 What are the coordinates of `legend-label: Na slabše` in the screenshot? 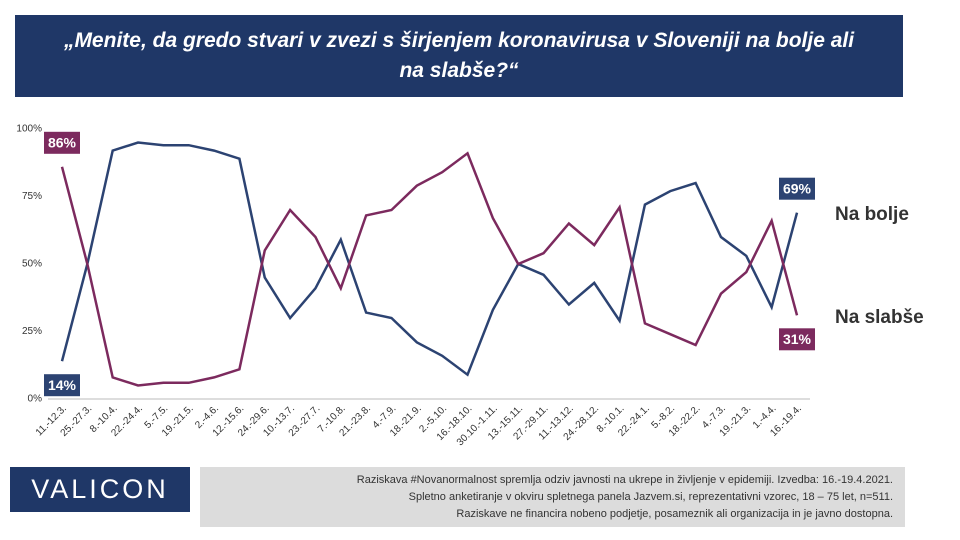 It's located at (879, 317).